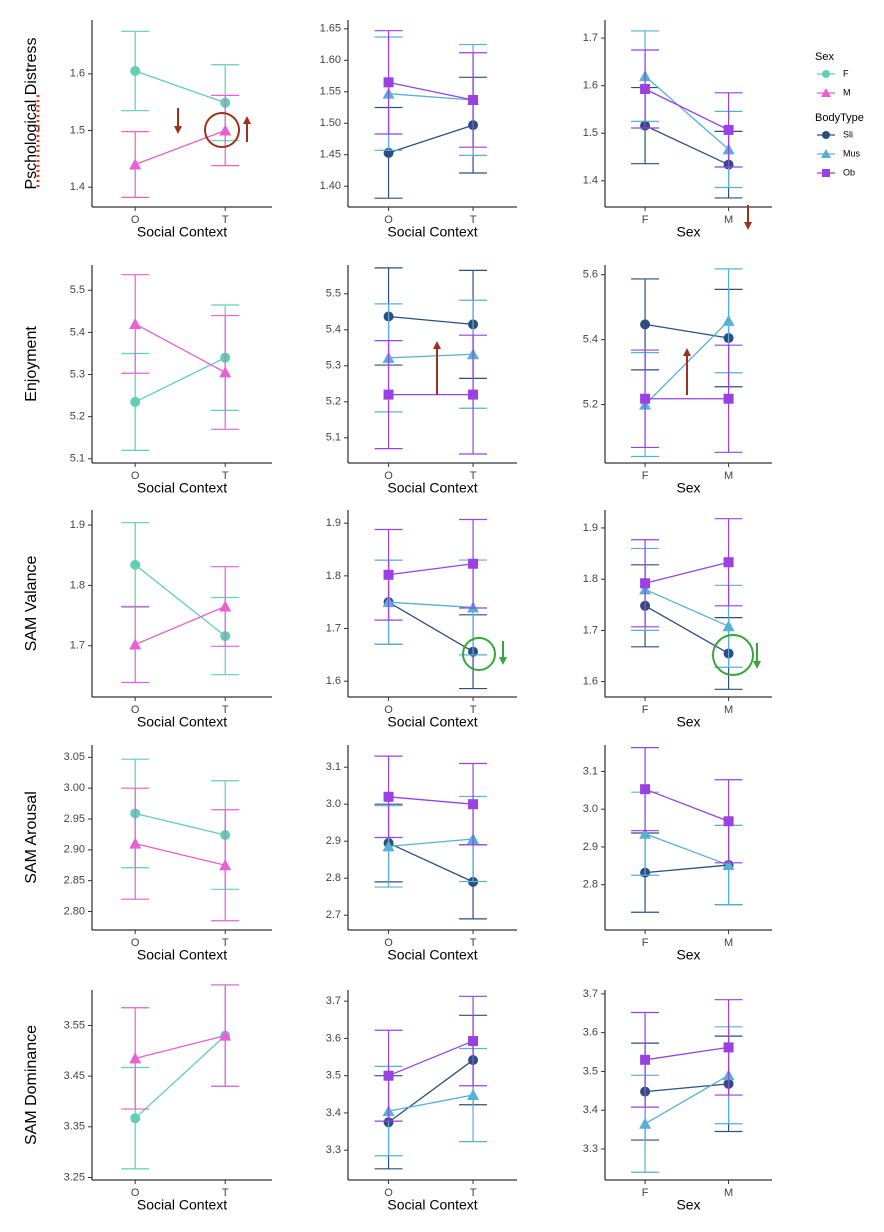 This screenshot has width=884, height=1232. Describe the element at coordinates (74, 1076) in the screenshot. I see `y-tick-label: 3.45` at that location.